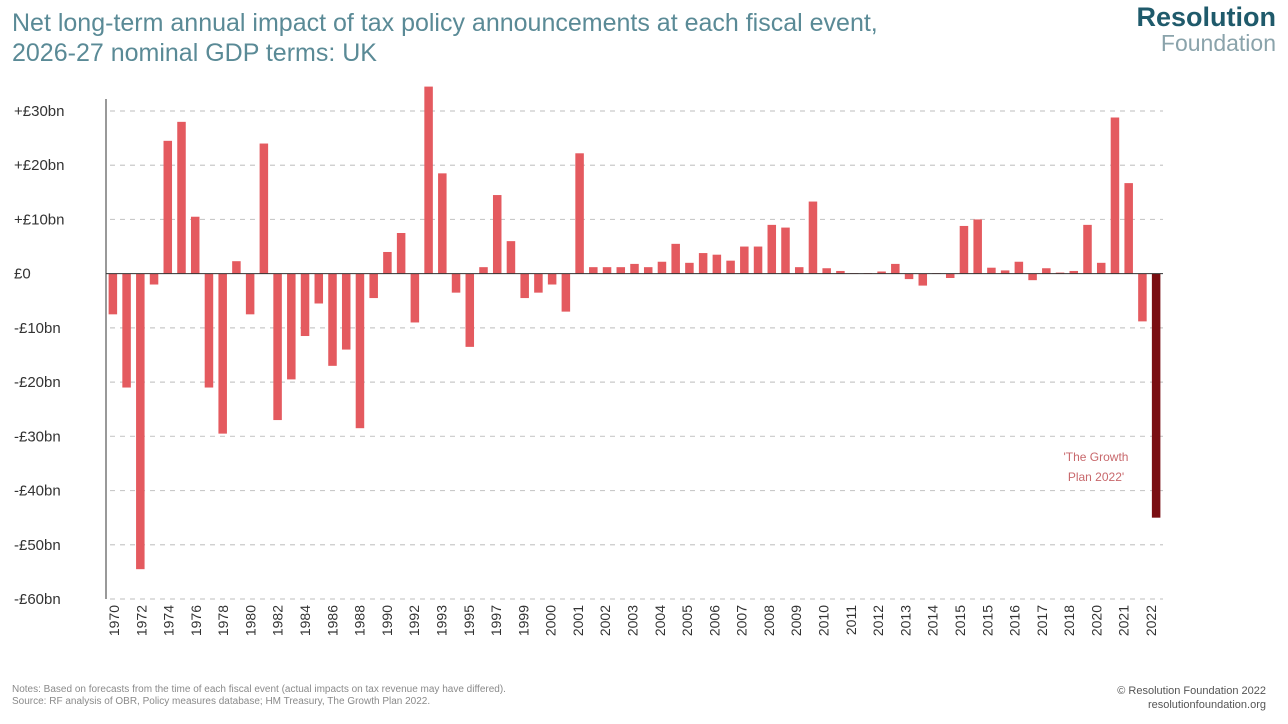  I want to click on highlight-bar, so click(1156, 395).